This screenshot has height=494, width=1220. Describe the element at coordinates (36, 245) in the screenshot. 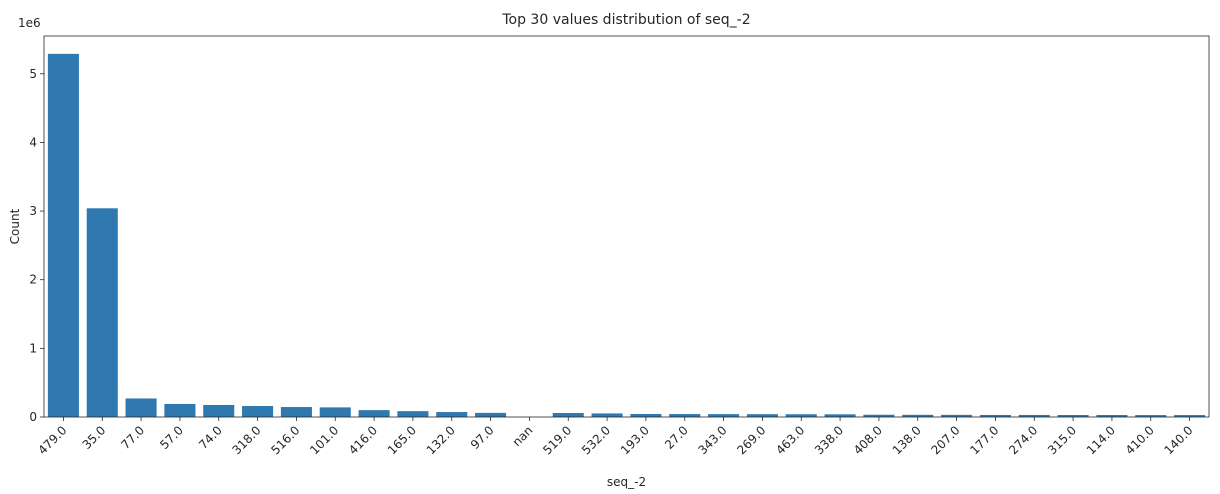

I see `y-axis-ticks: 0 1 2 3 4 5` at that location.